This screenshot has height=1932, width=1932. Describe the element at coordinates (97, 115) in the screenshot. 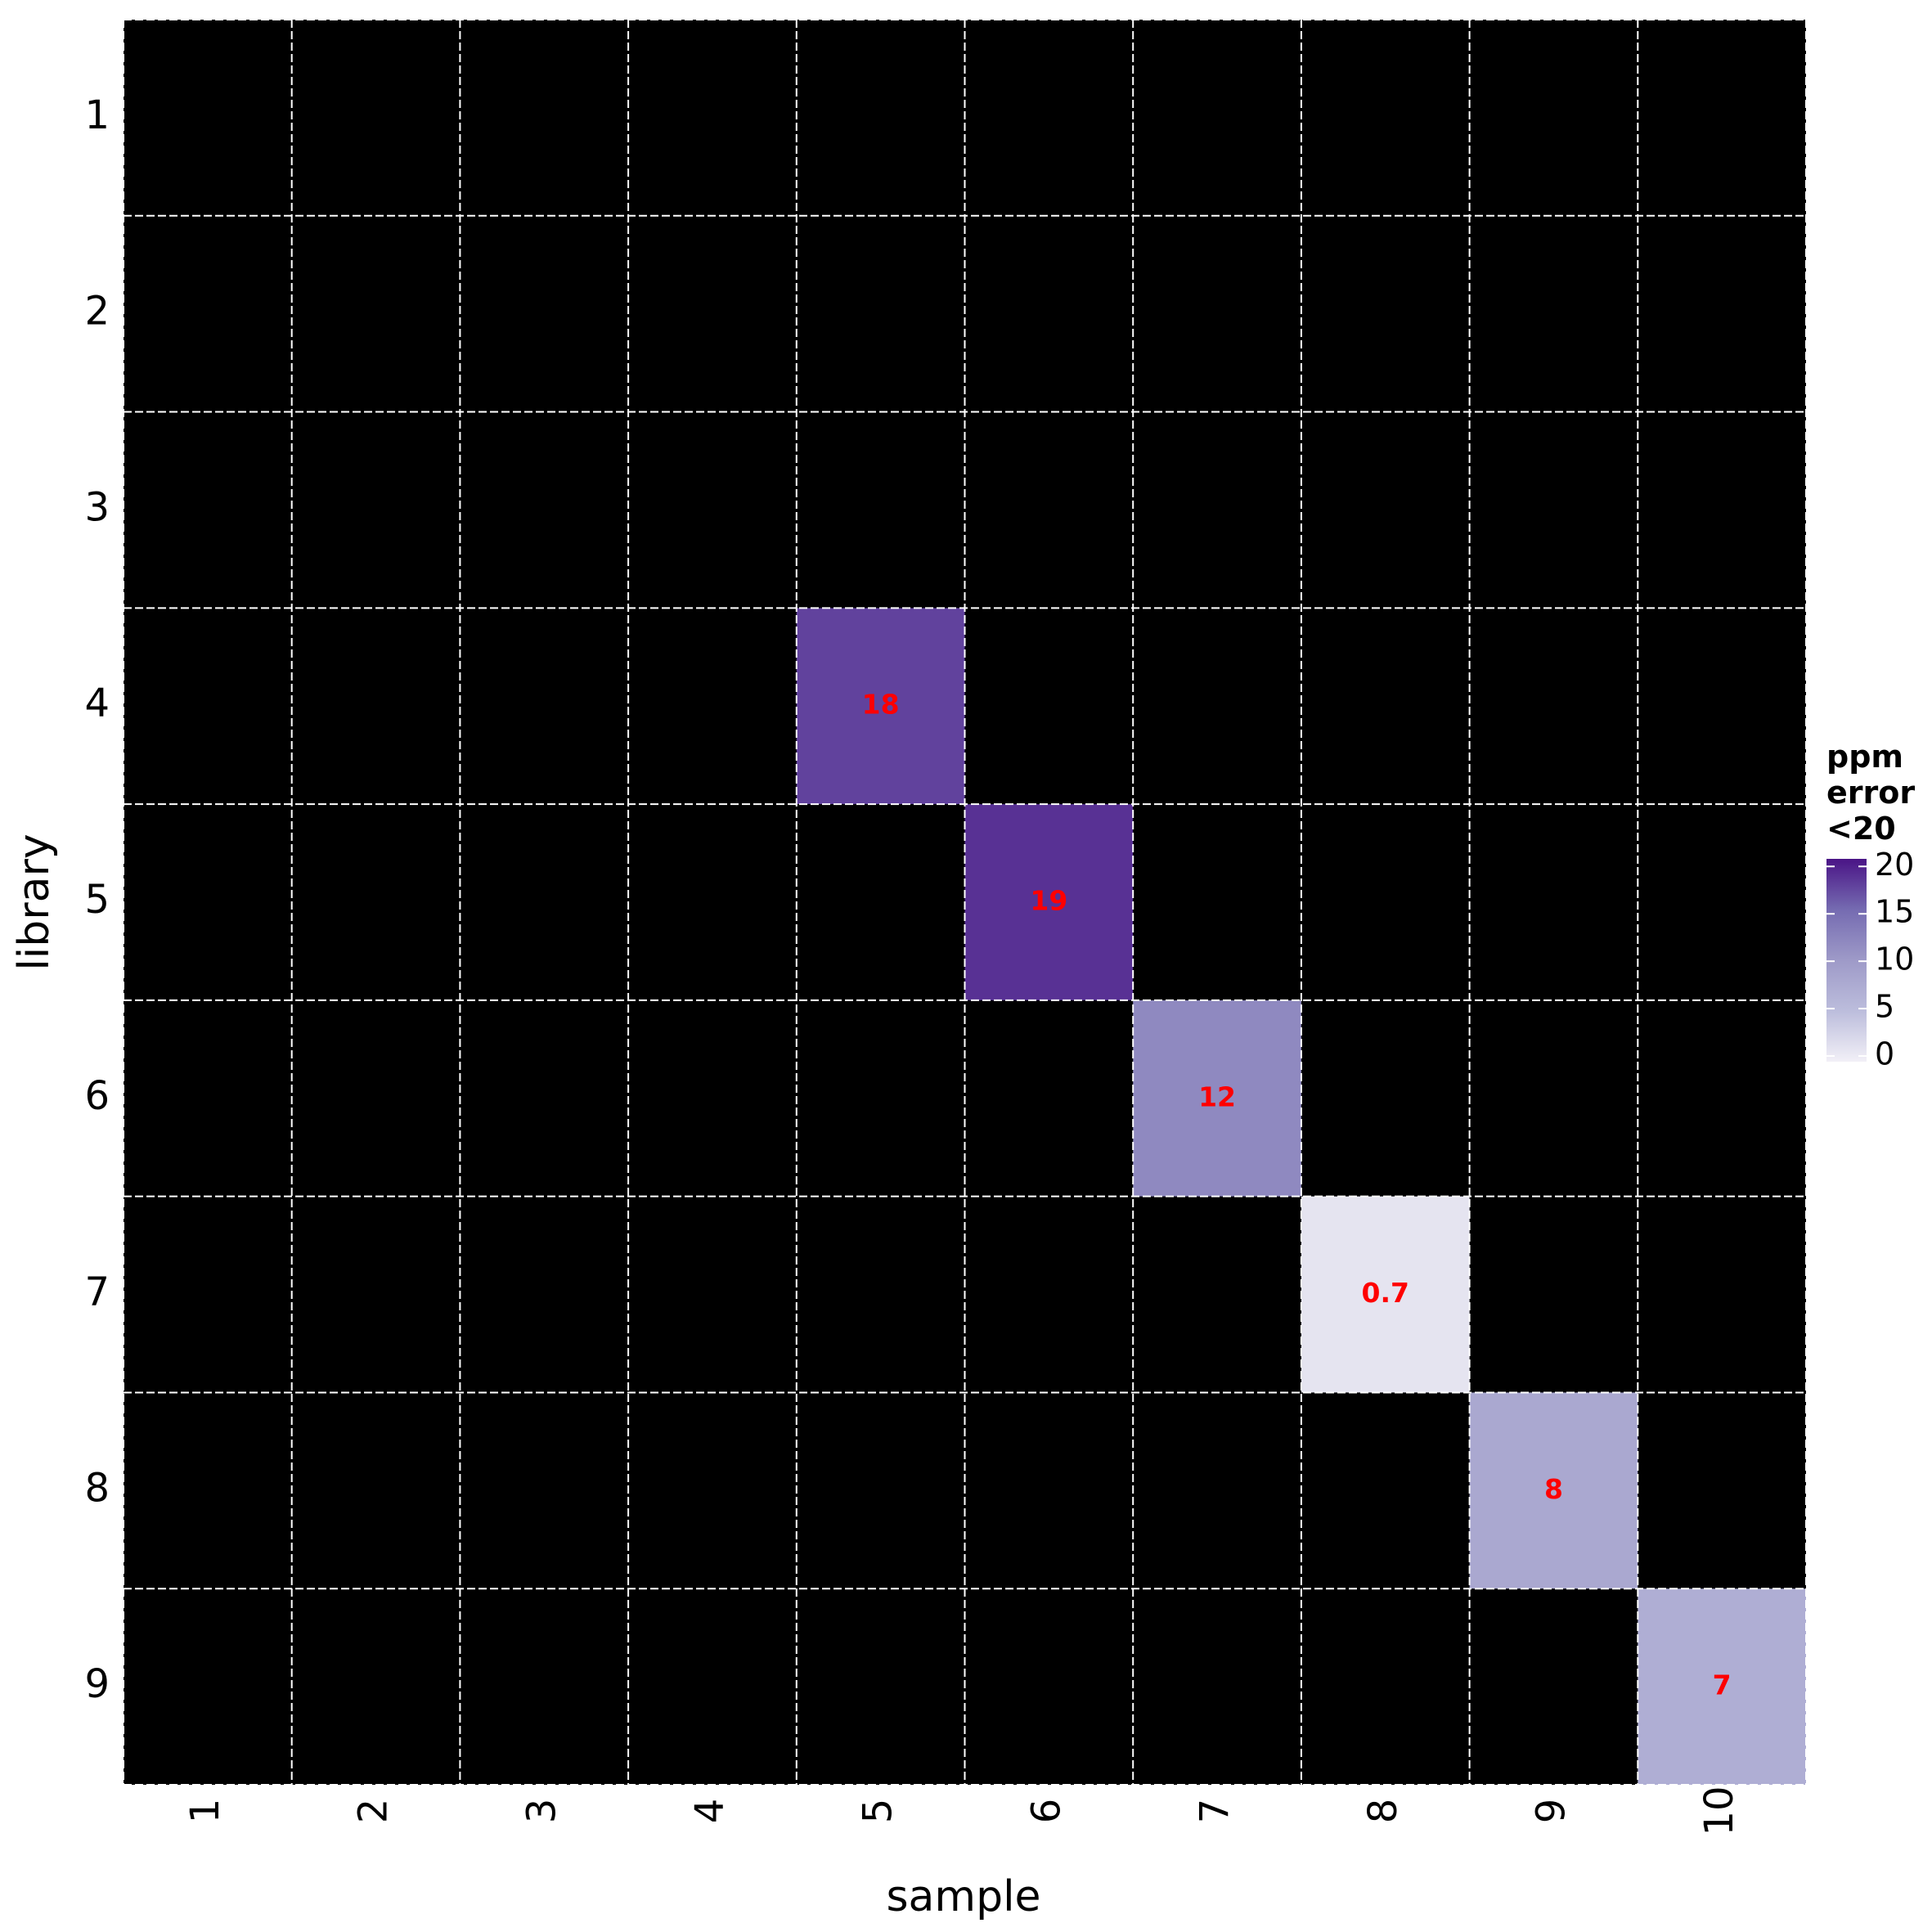

I see `y-tick-label: 1` at that location.